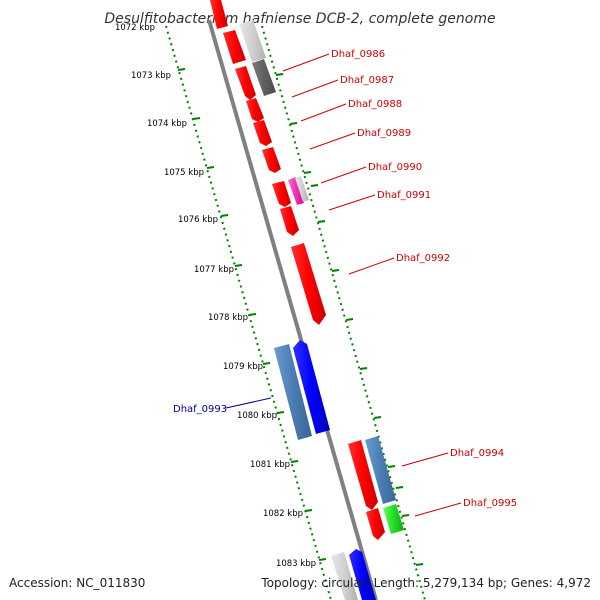 This screenshot has height=600, width=600. I want to click on gene-label: Dhaf_0988, so click(375, 104).